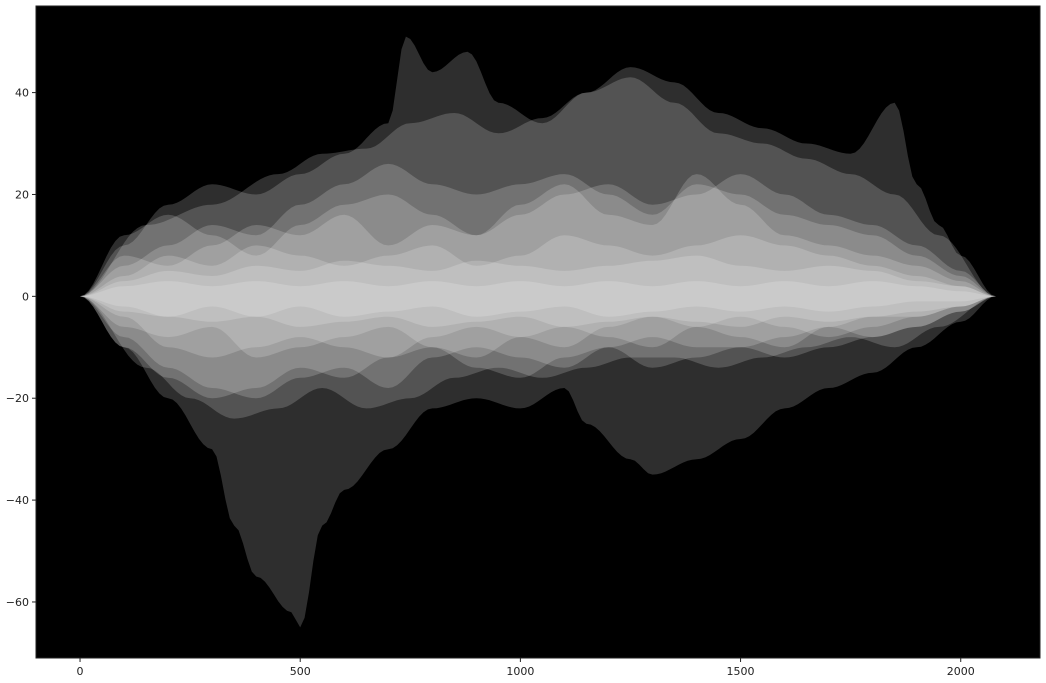  What do you see at coordinates (17, 602) in the screenshot?
I see `y-tick-label: −60` at bounding box center [17, 602].